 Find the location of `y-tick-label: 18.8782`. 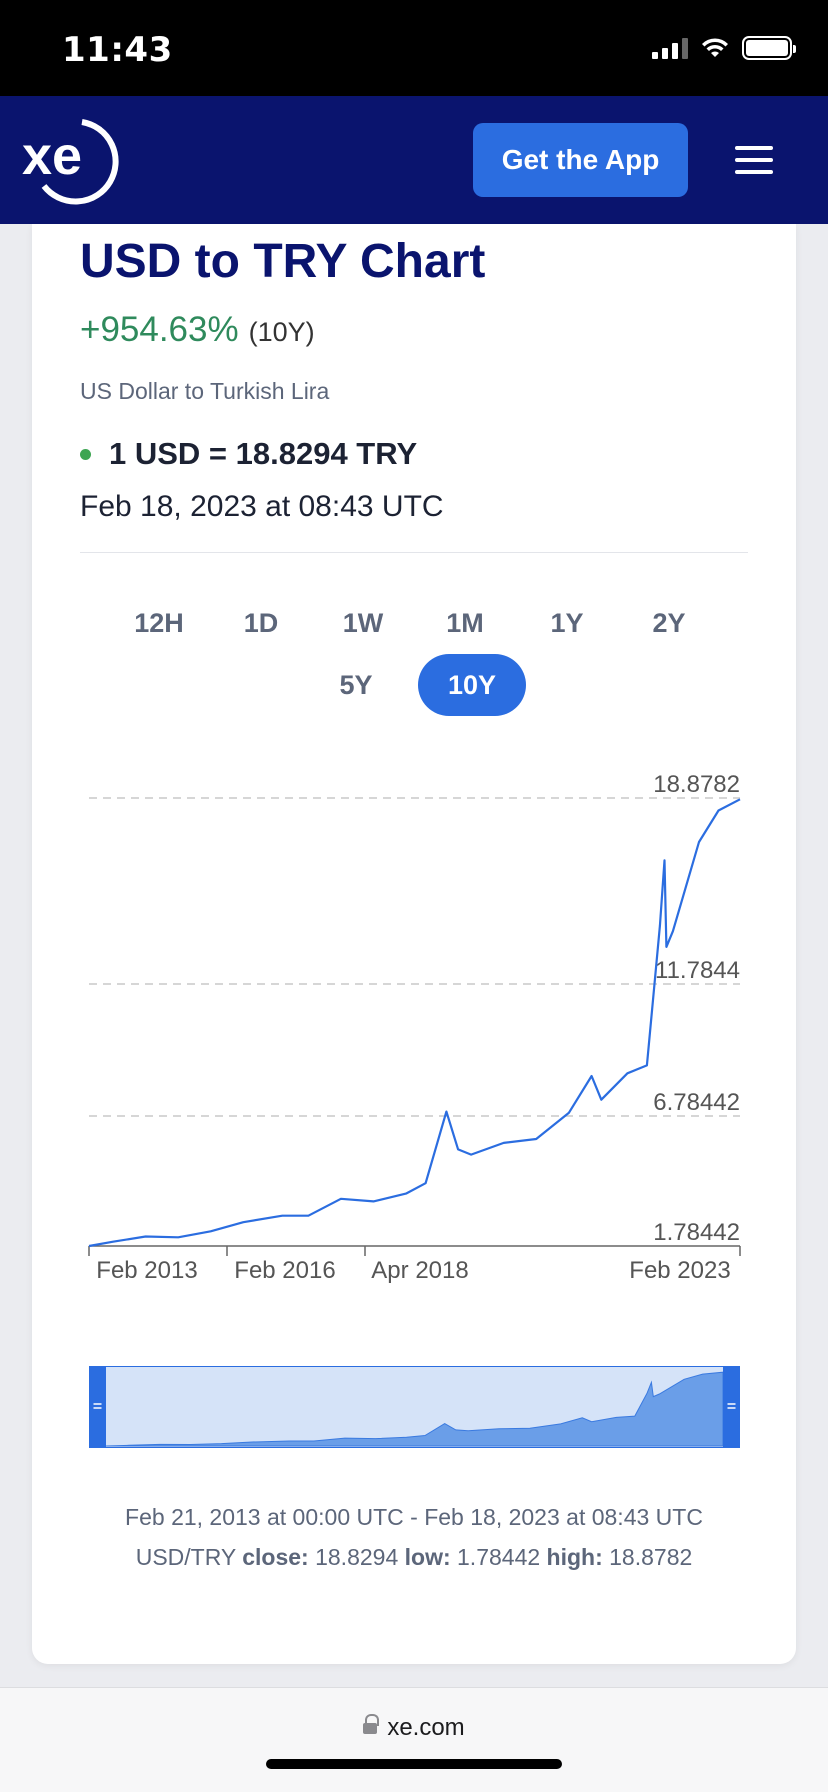

y-tick-label: 18.8782 is located at coordinates (696, 784).